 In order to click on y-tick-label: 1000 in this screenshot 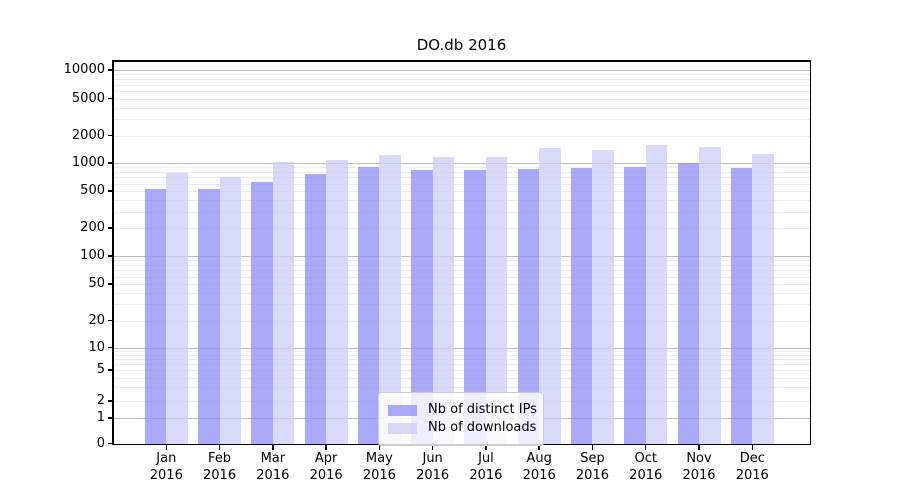, I will do `click(88, 162)`.